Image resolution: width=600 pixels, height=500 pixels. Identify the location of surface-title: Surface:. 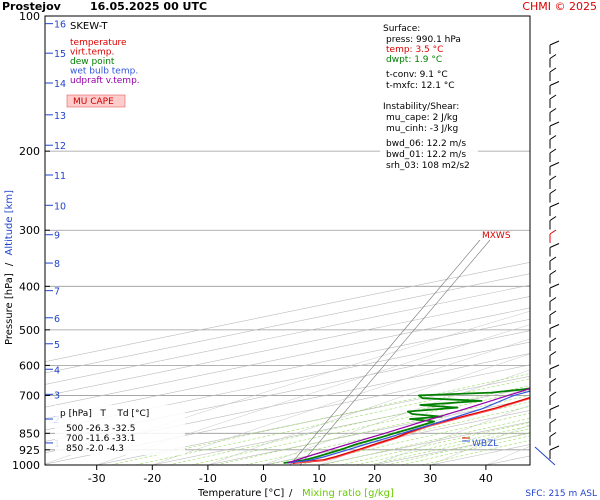
(401, 29).